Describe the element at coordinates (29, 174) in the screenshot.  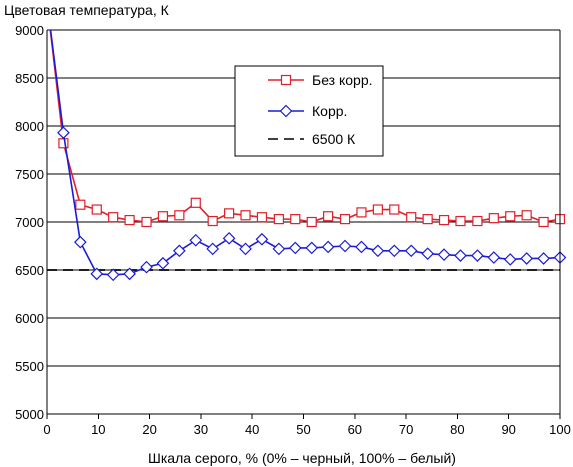
I see `y-tick-label-7500: 7500` at that location.